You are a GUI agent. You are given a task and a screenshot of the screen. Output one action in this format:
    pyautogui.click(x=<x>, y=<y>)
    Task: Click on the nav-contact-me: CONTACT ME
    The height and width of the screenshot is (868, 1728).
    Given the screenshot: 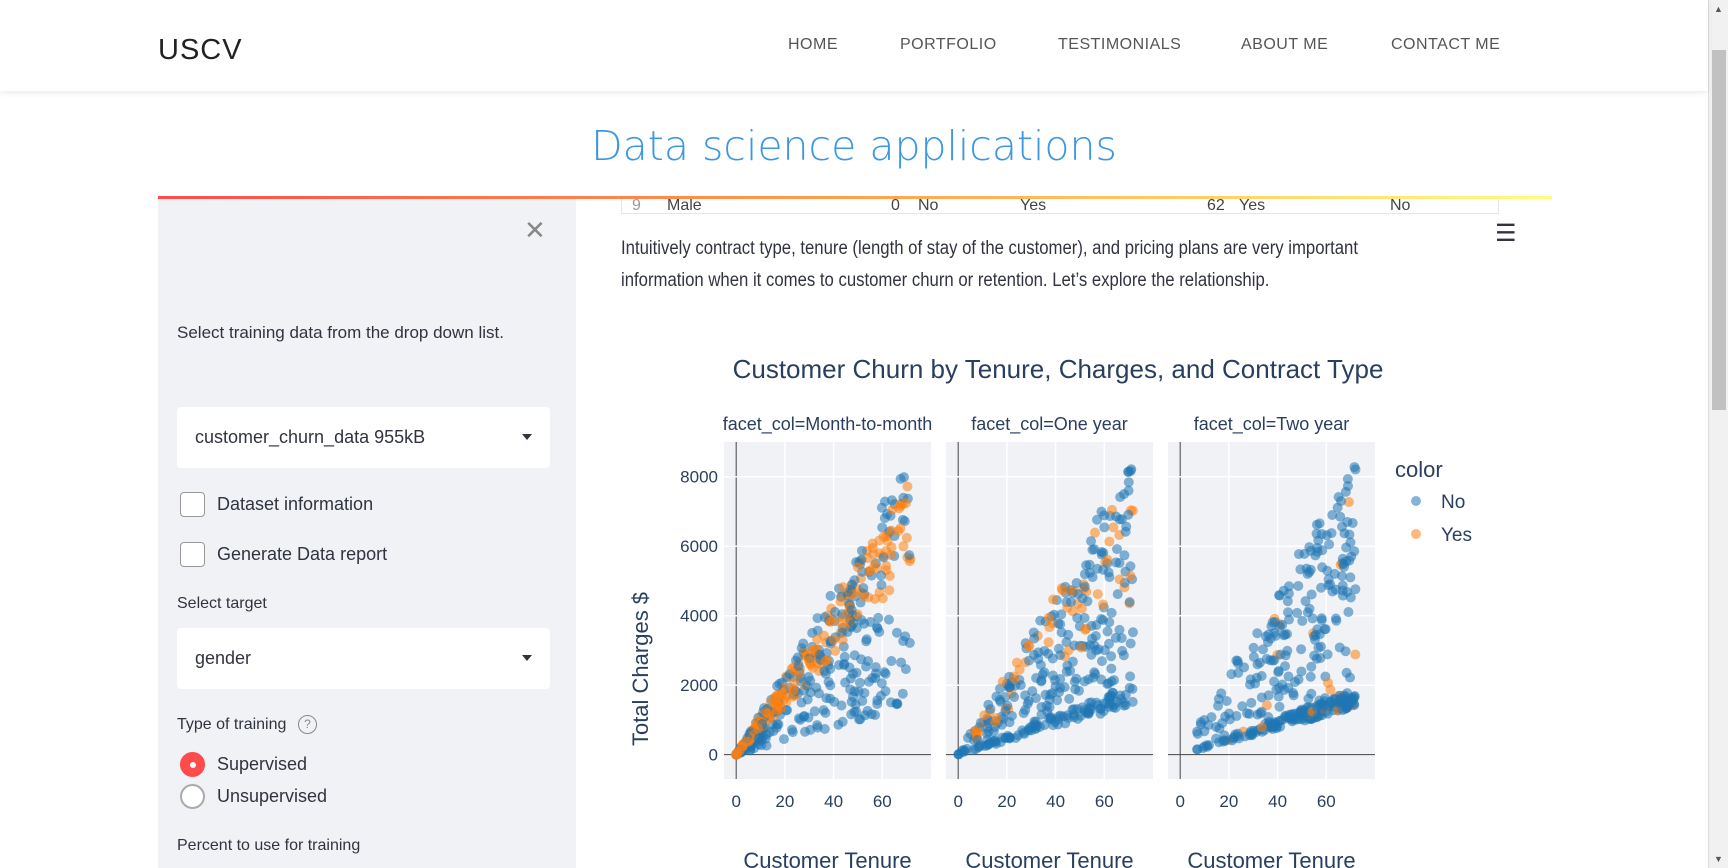 What is the action you would take?
    pyautogui.click(x=1446, y=44)
    